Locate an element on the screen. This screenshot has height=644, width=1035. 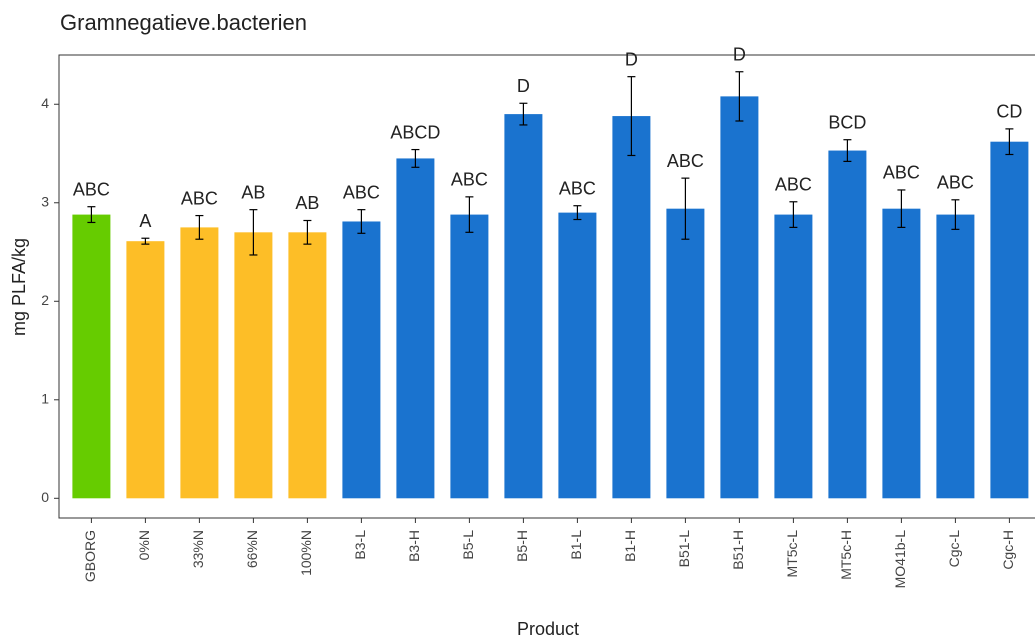
x-tick-label: GBORG is located at coordinates (90, 556).